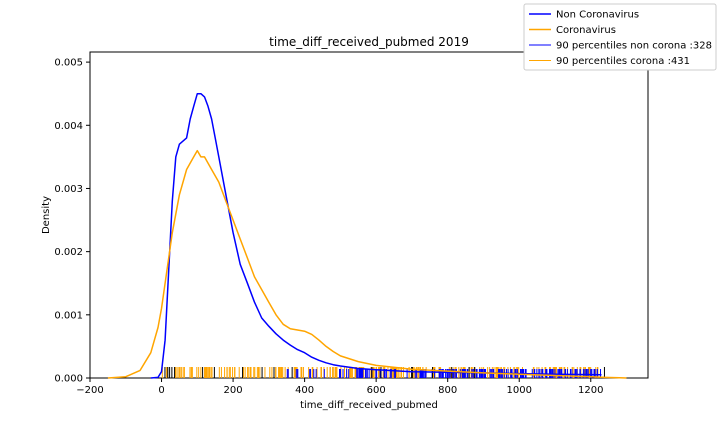 This screenshot has width=720, height=432. Describe the element at coordinates (68, 126) in the screenshot. I see `y-tick-label: 0.004` at that location.